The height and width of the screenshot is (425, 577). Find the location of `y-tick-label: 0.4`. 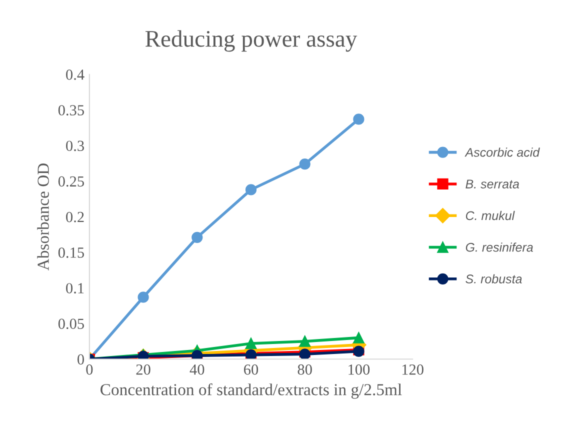

y-tick-label: 0.4 is located at coordinates (75, 75).